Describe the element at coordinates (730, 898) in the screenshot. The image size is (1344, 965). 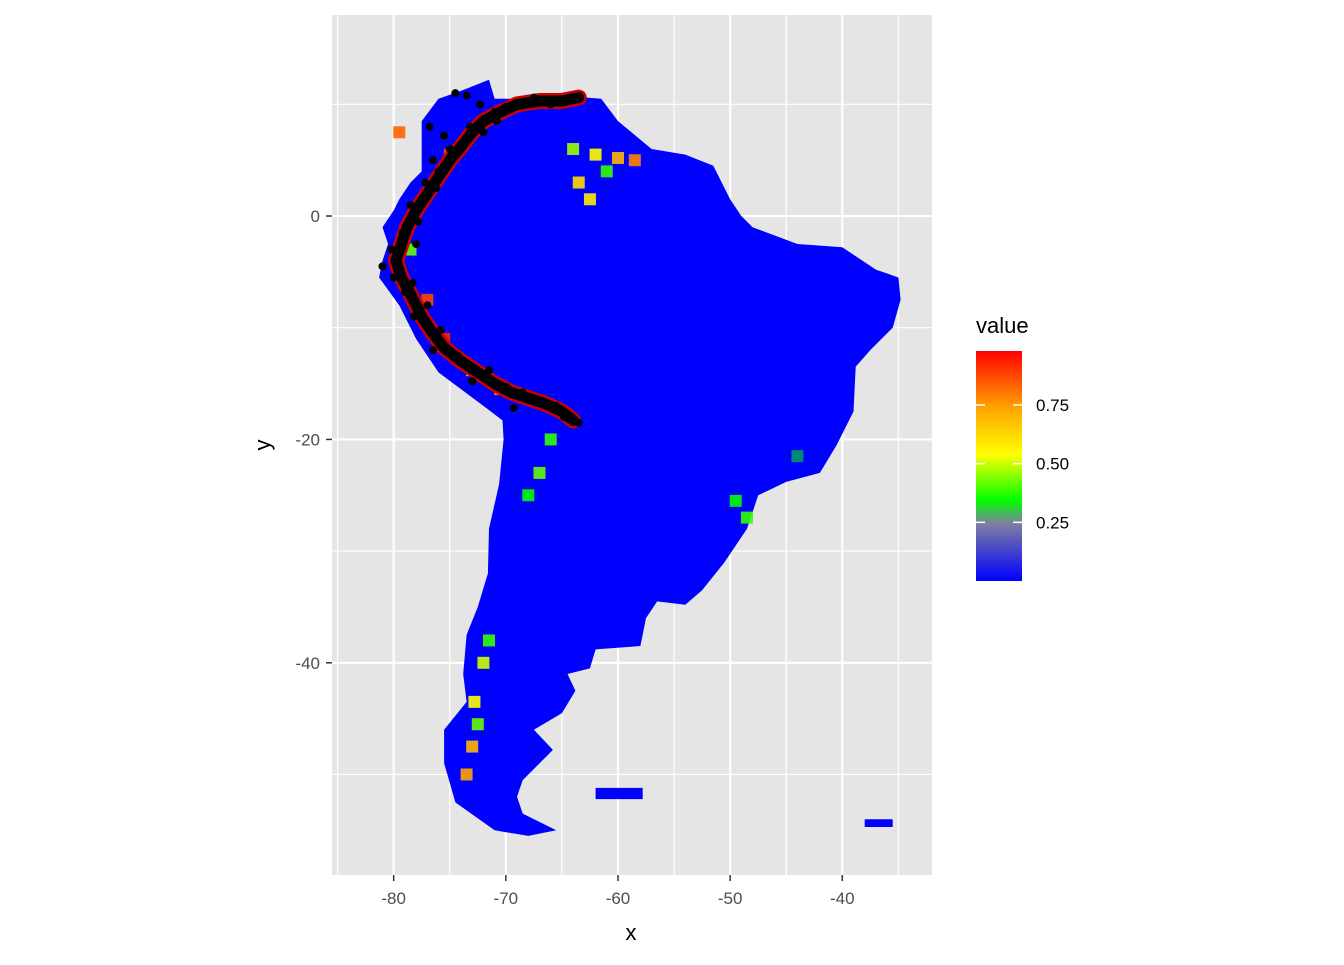
I see `x-tick-label: -50` at that location.